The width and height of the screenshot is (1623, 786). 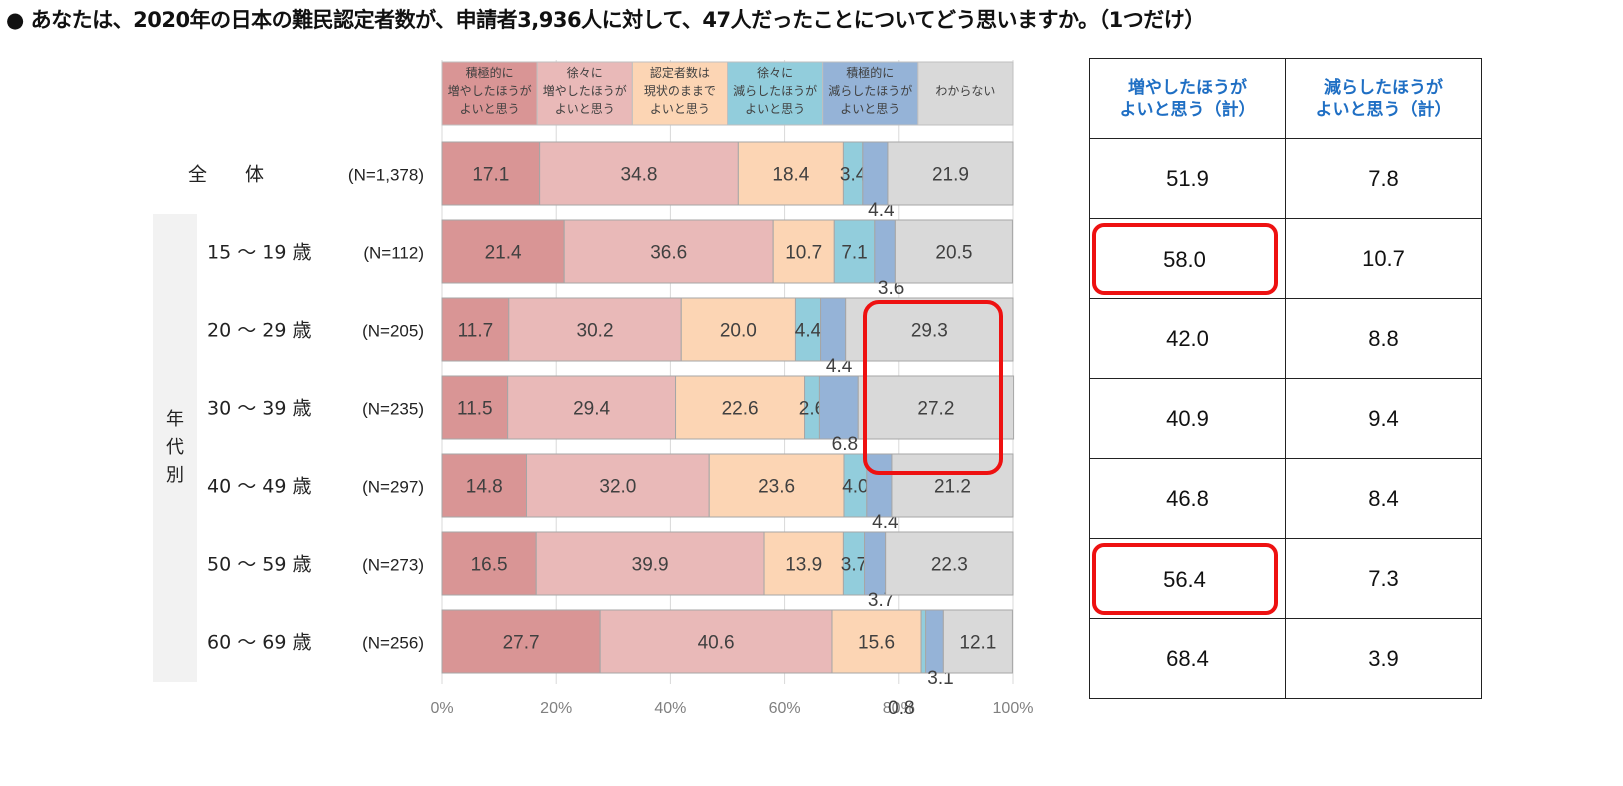 What do you see at coordinates (803, 253) in the screenshot?
I see `data-label: 10.7` at bounding box center [803, 253].